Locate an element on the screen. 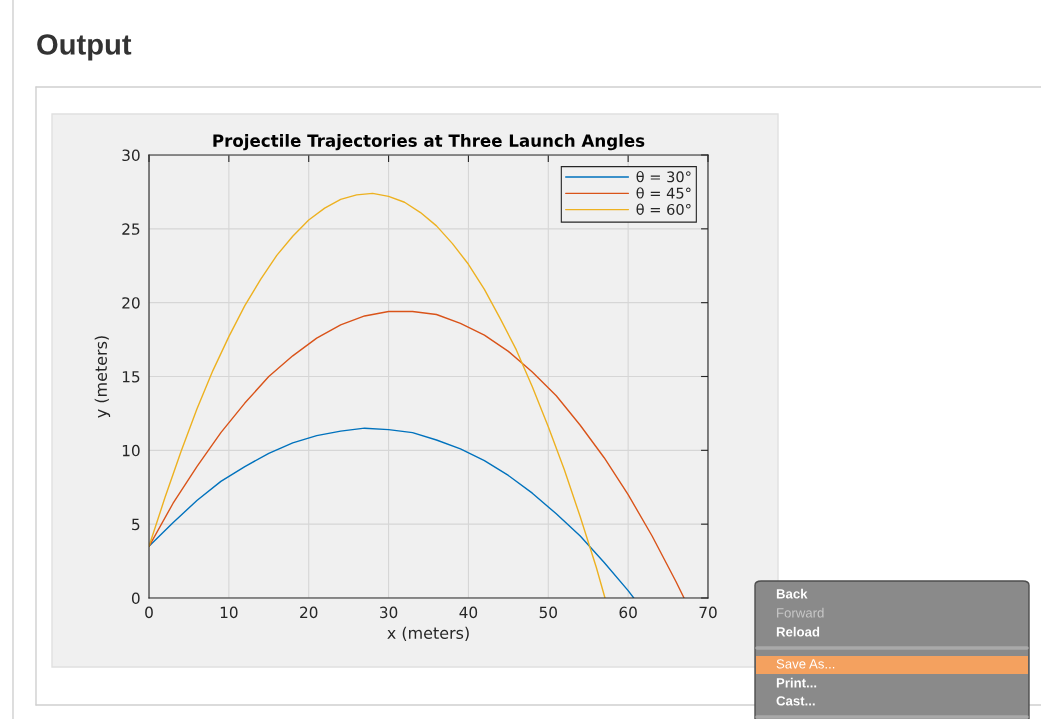 The height and width of the screenshot is (719, 1041). y-tick-label: 15 is located at coordinates (131, 377).